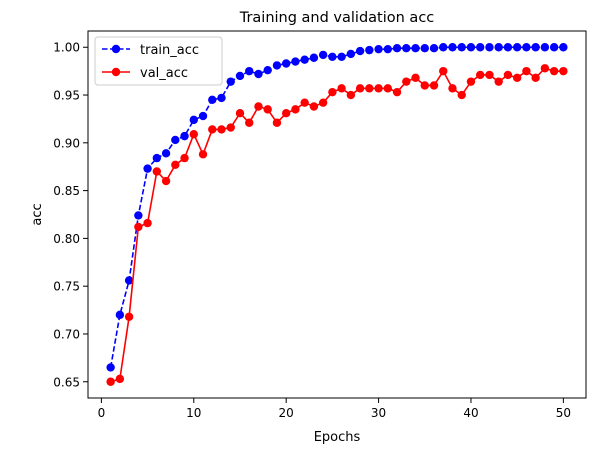 This screenshot has height=461, width=610. Describe the element at coordinates (378, 413) in the screenshot. I see `x-tick-label: 30` at that location.